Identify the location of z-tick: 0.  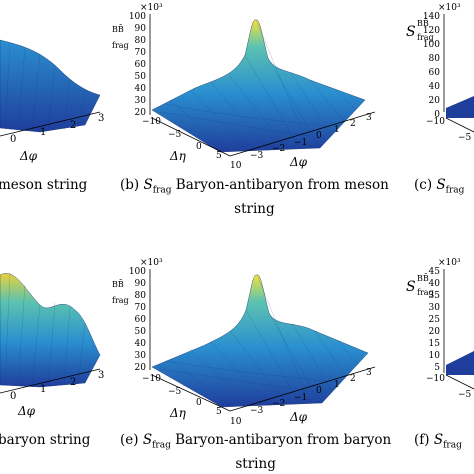
(437, 115).